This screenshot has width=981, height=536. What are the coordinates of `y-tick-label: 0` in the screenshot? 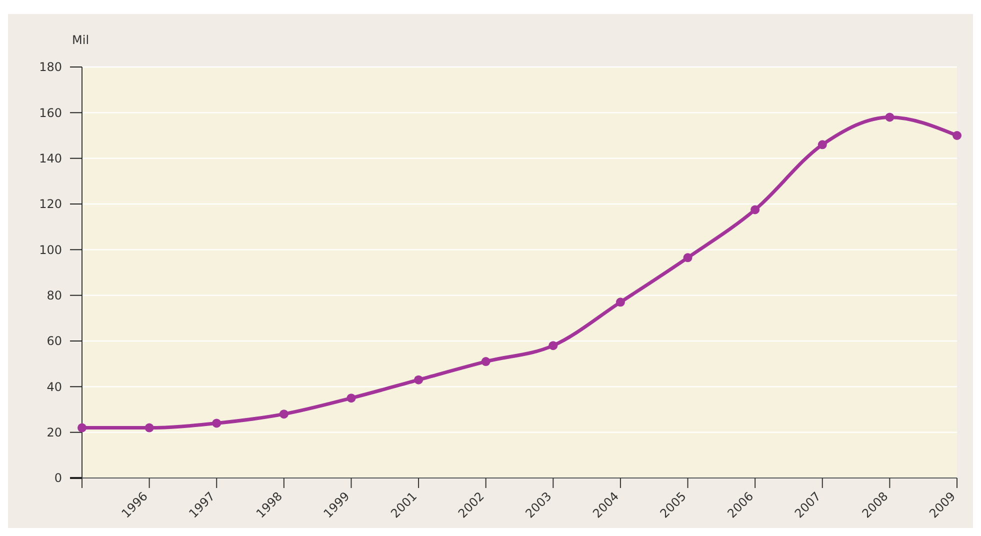 It's located at (58, 478).